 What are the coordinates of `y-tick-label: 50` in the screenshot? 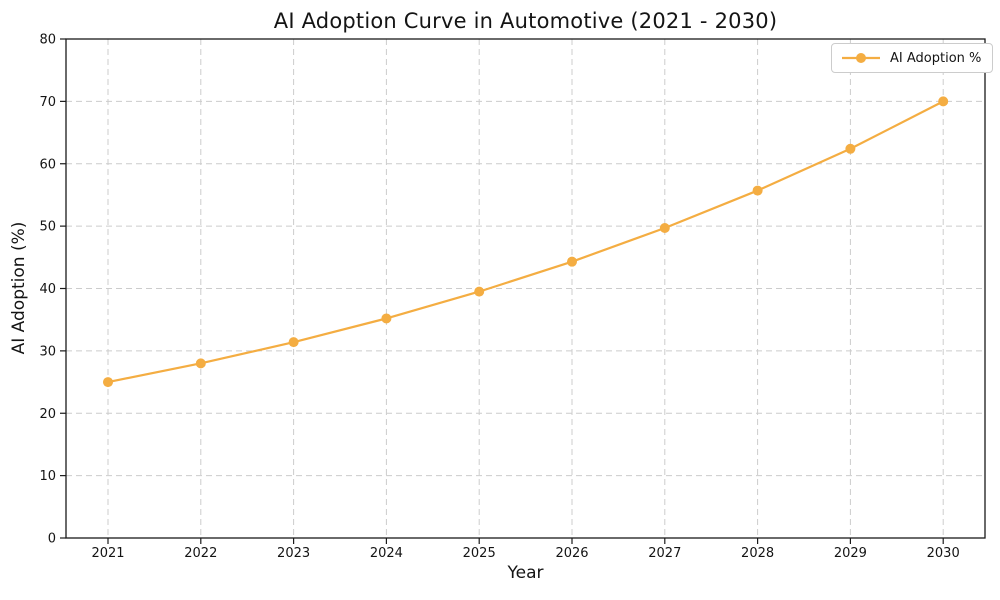 It's located at (47, 227).